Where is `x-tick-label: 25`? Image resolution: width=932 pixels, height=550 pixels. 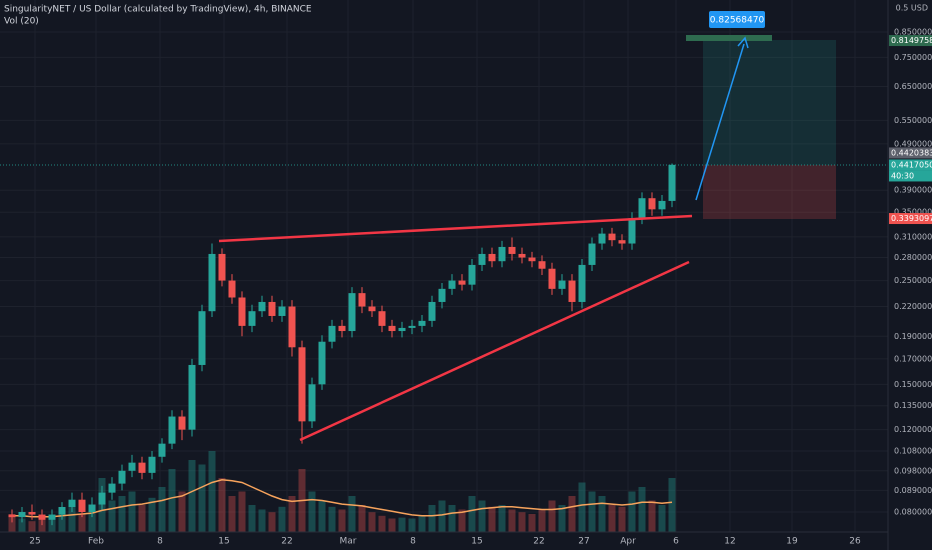
x-tick-label: 25 is located at coordinates (34, 542).